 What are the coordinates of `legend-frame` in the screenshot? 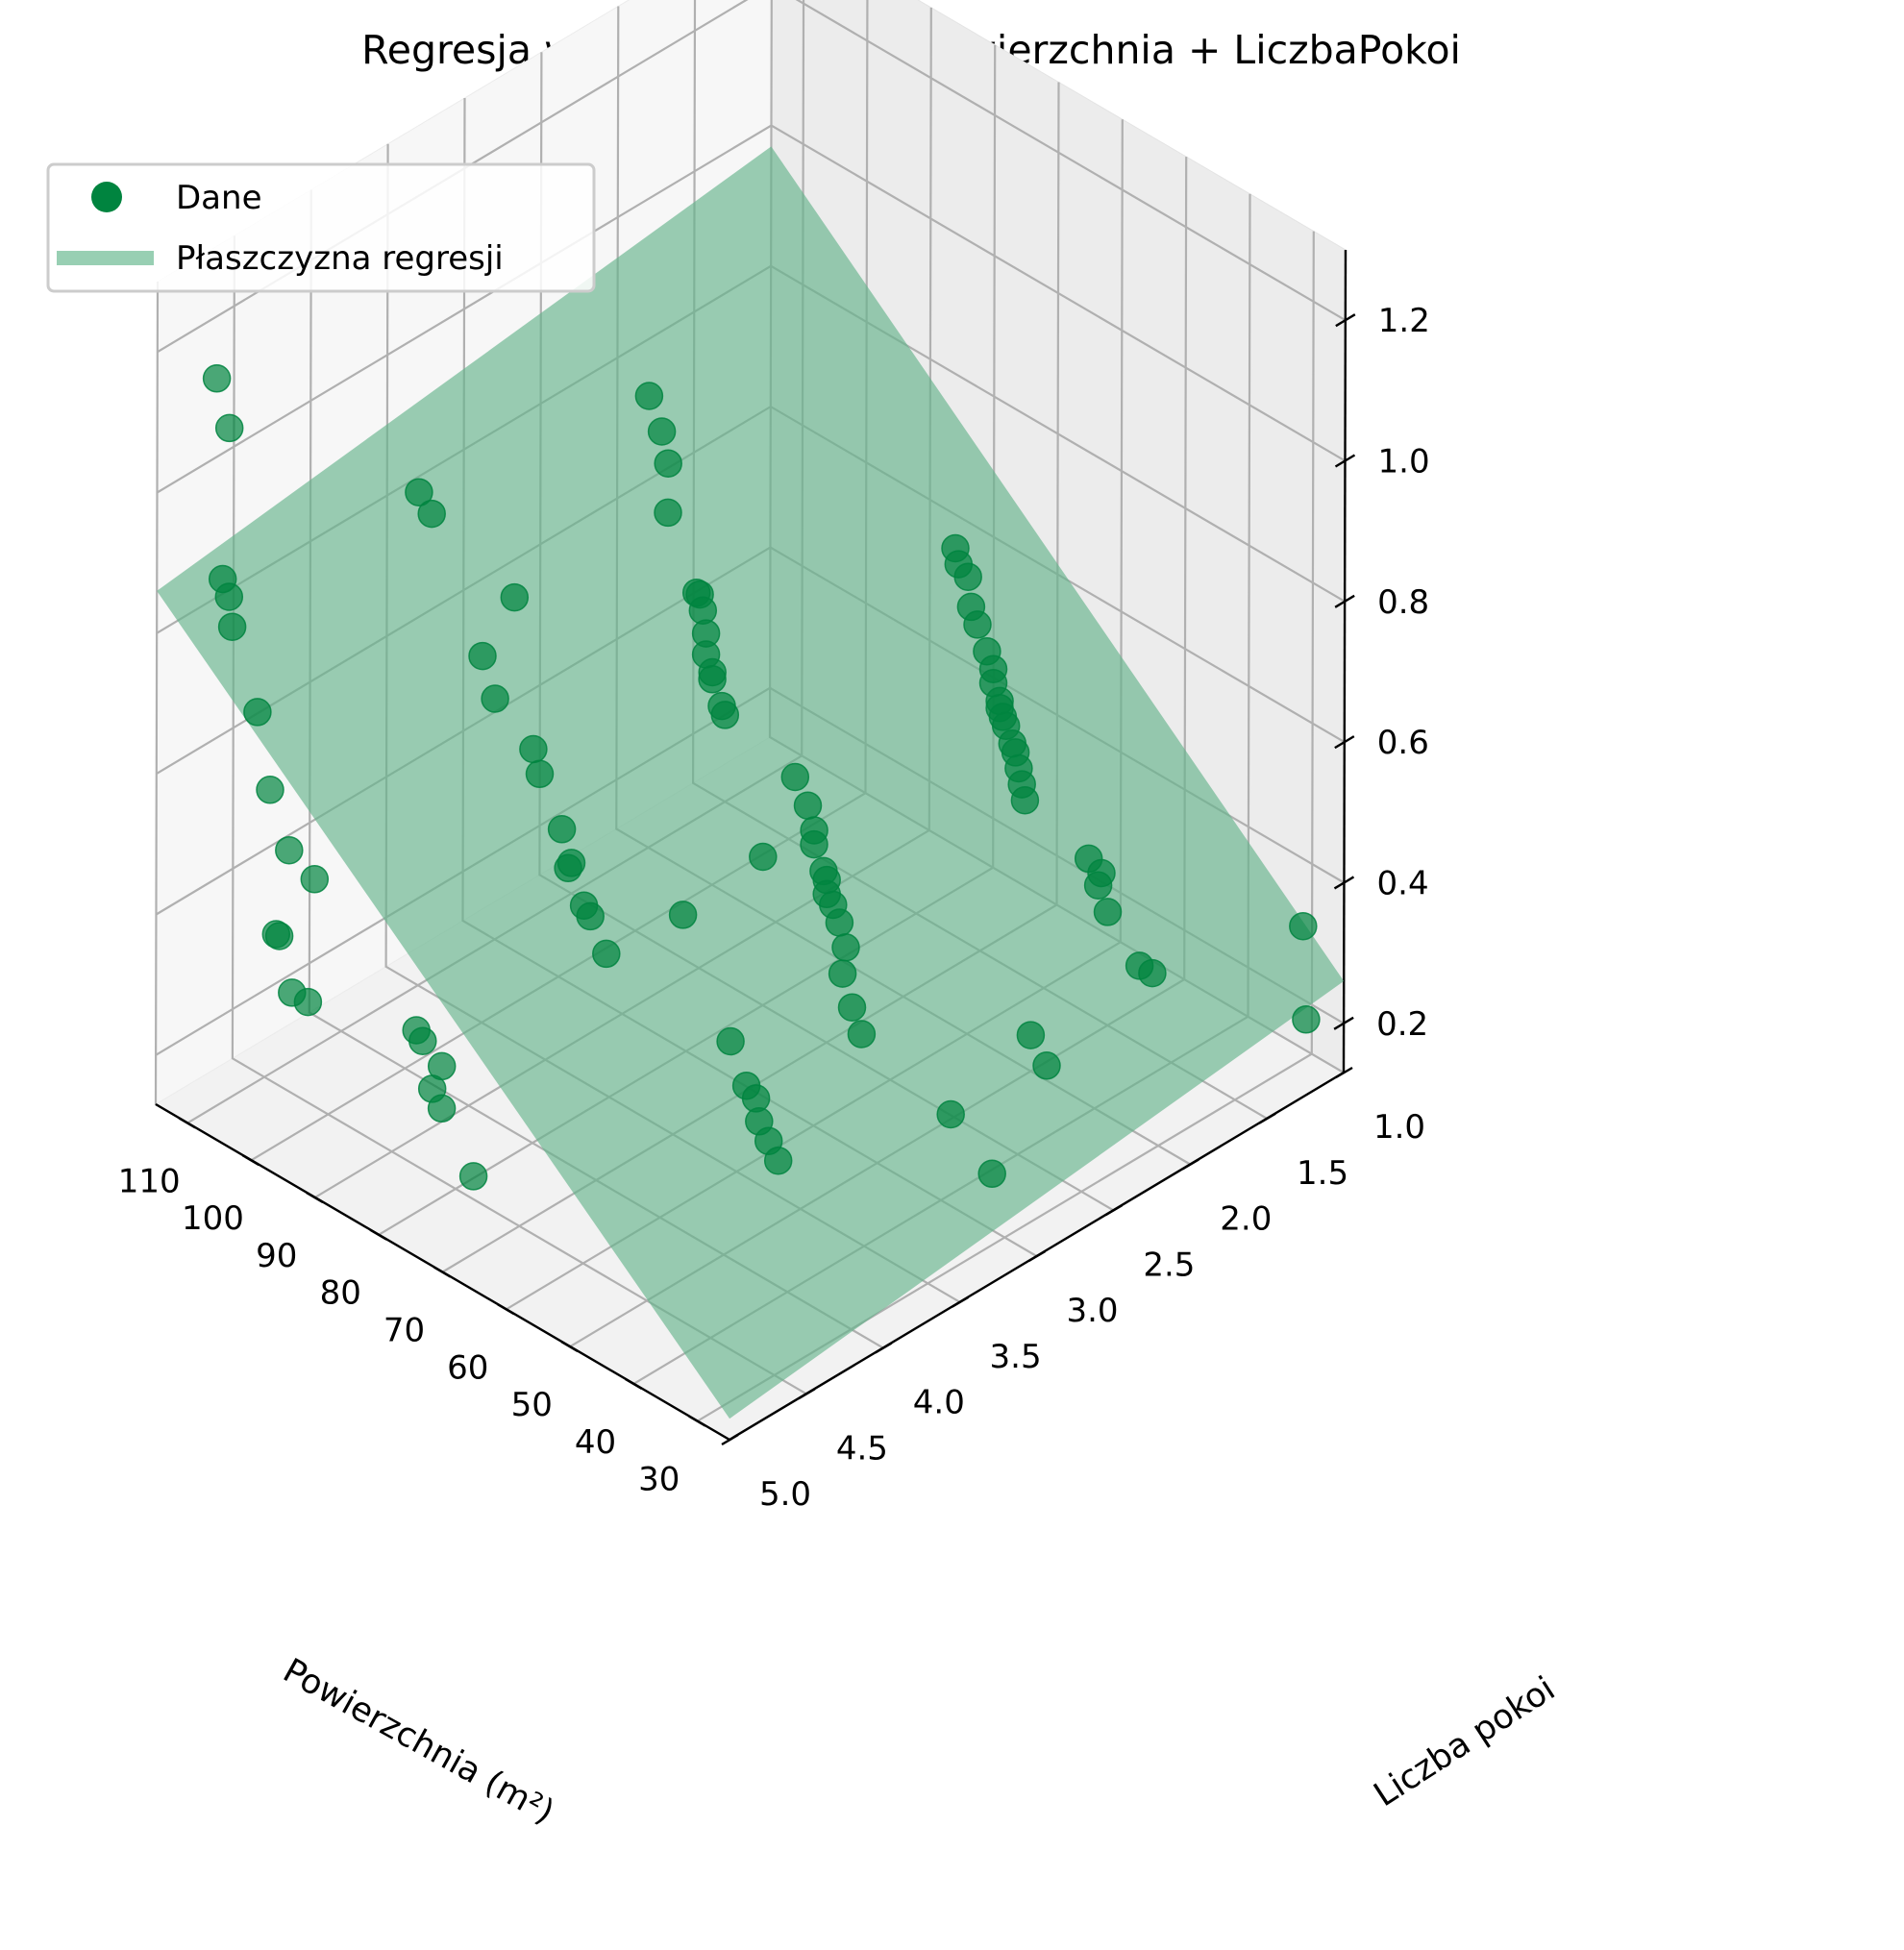 It's located at (321, 227).